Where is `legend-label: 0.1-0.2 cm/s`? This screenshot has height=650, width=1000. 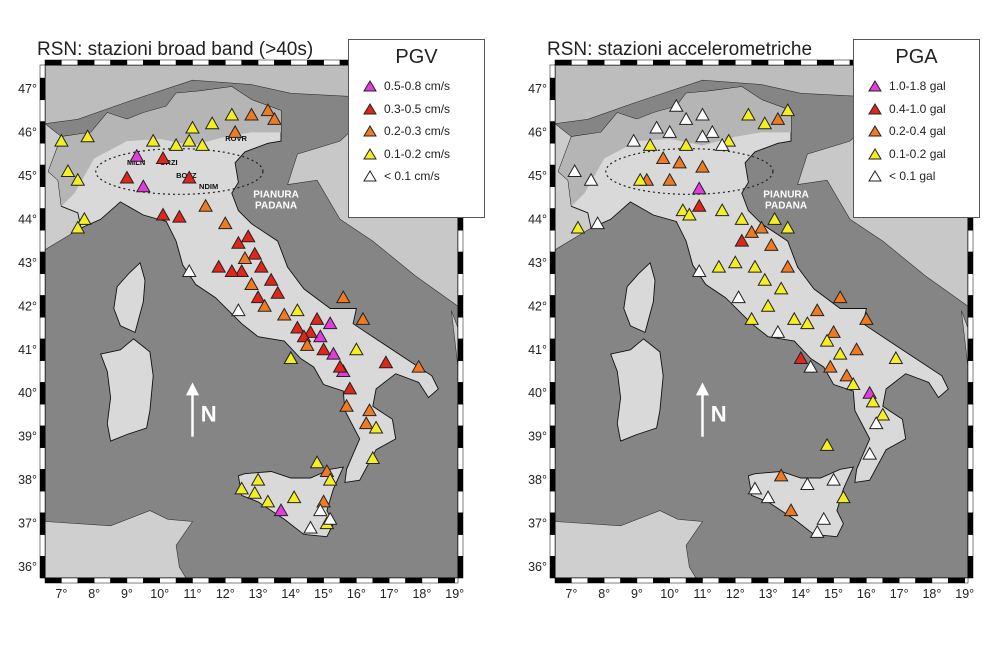 legend-label: 0.1-0.2 cm/s is located at coordinates (417, 153).